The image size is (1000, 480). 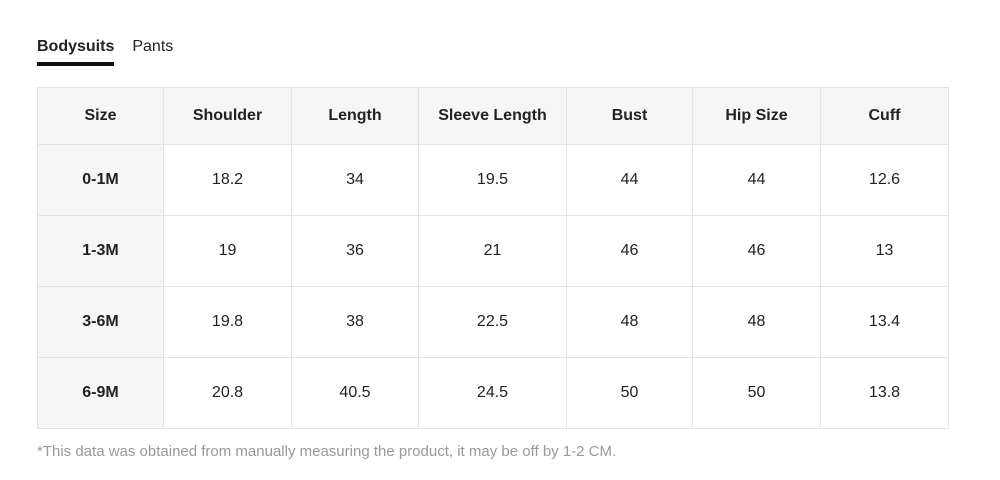 I want to click on table-cell: 24.5, so click(x=492, y=393).